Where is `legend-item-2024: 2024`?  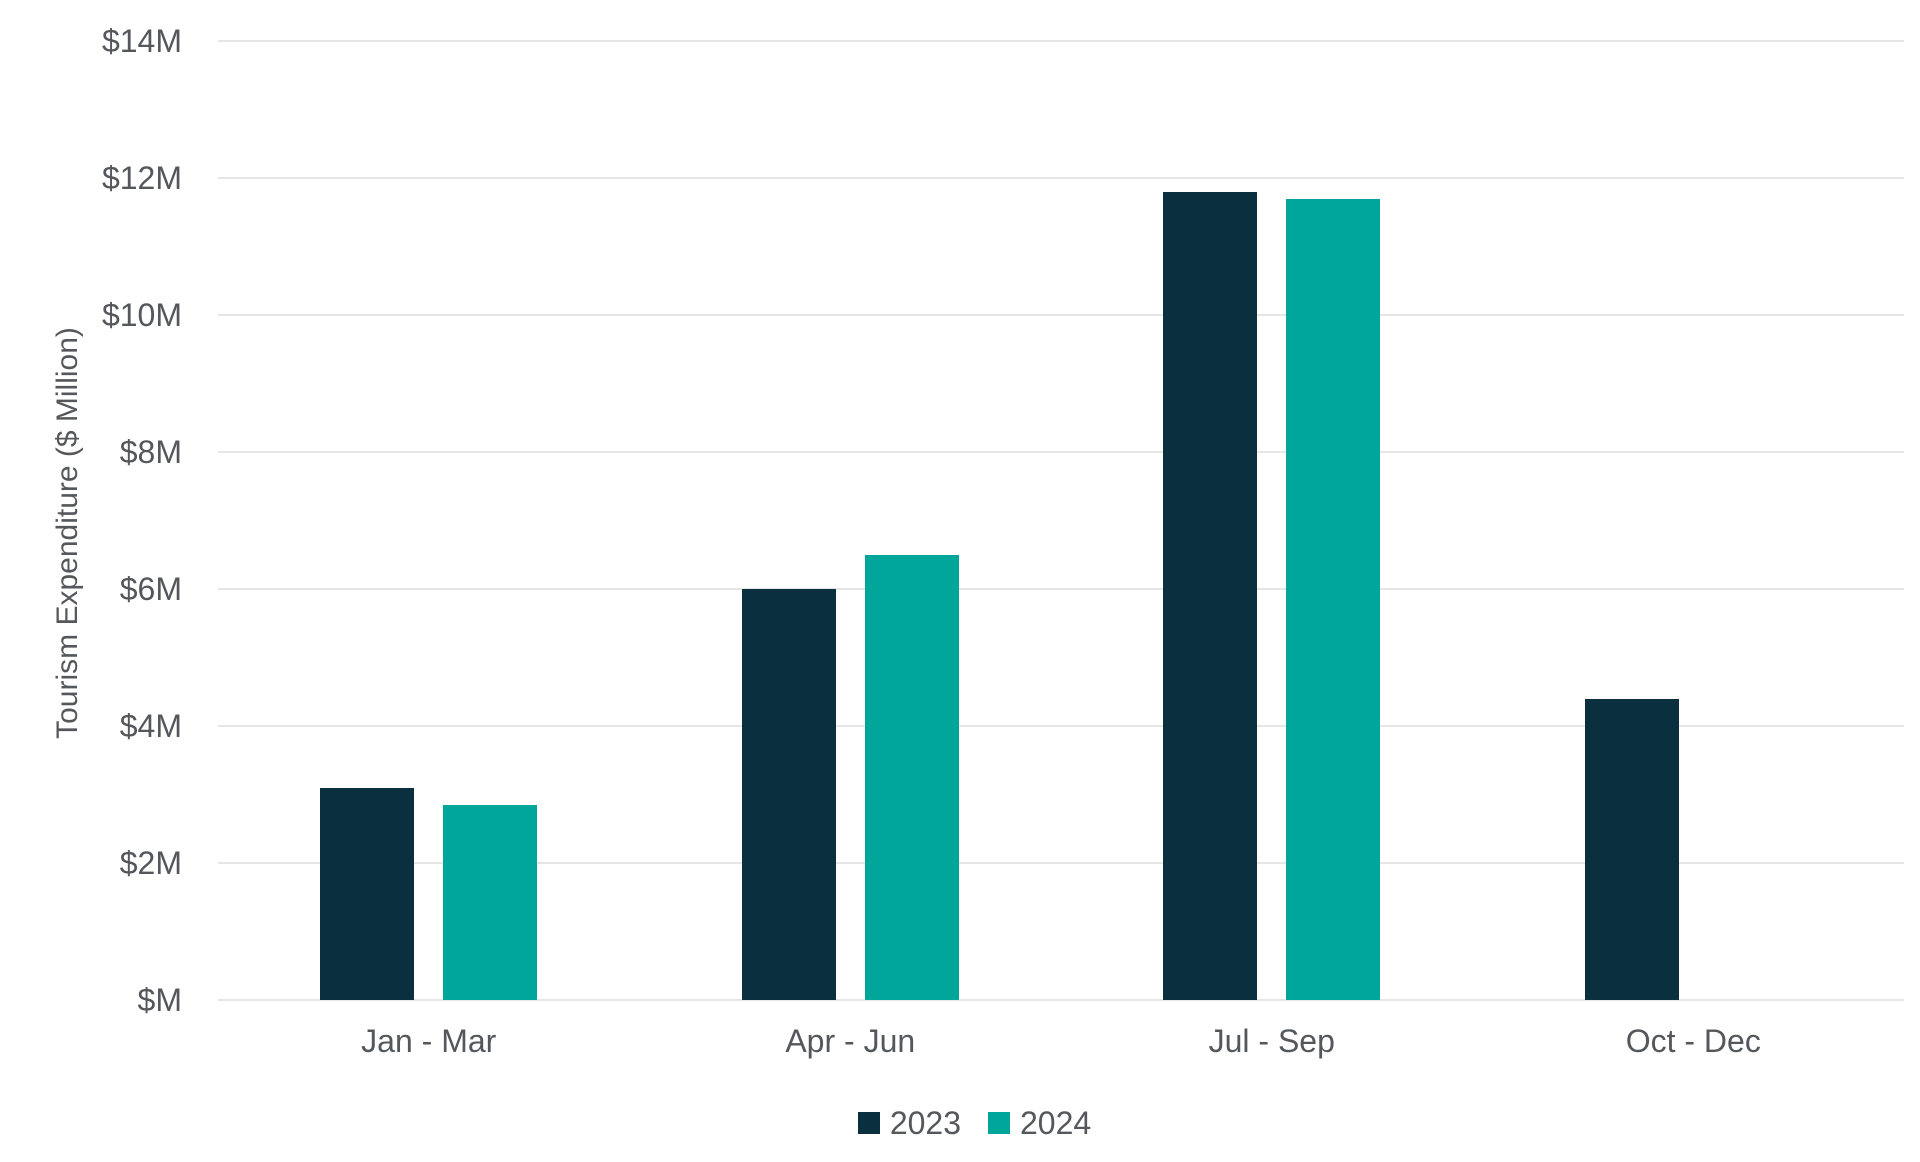 legend-item-2024: 2024 is located at coordinates (1039, 1123).